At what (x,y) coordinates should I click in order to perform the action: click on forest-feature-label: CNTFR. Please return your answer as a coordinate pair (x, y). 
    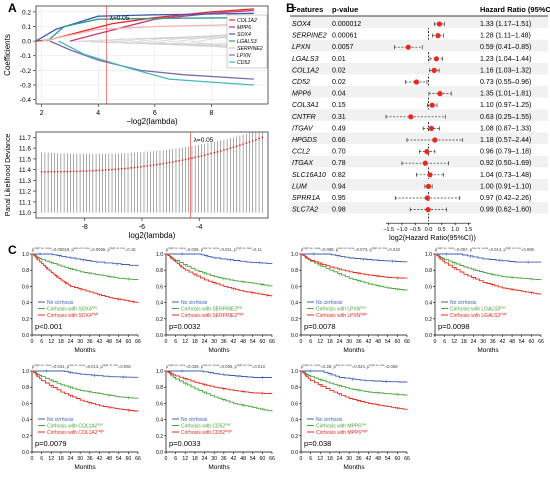
    Looking at the image, I should click on (304, 117).